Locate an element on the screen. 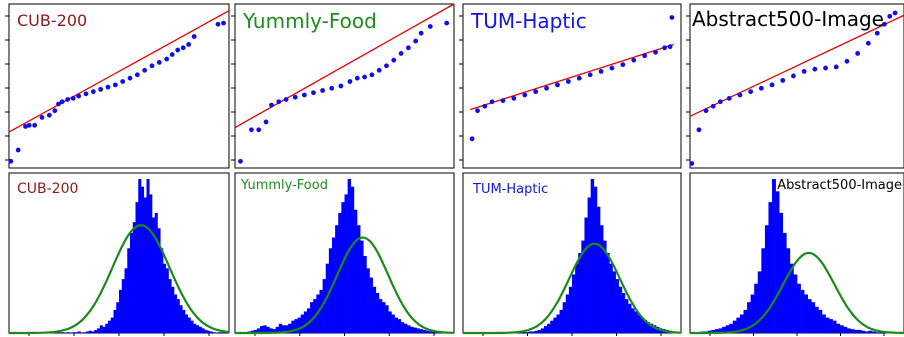 Image resolution: width=904 pixels, height=337 pixels. qq-panel-3: TUM-Haptic is located at coordinates (570, 86).